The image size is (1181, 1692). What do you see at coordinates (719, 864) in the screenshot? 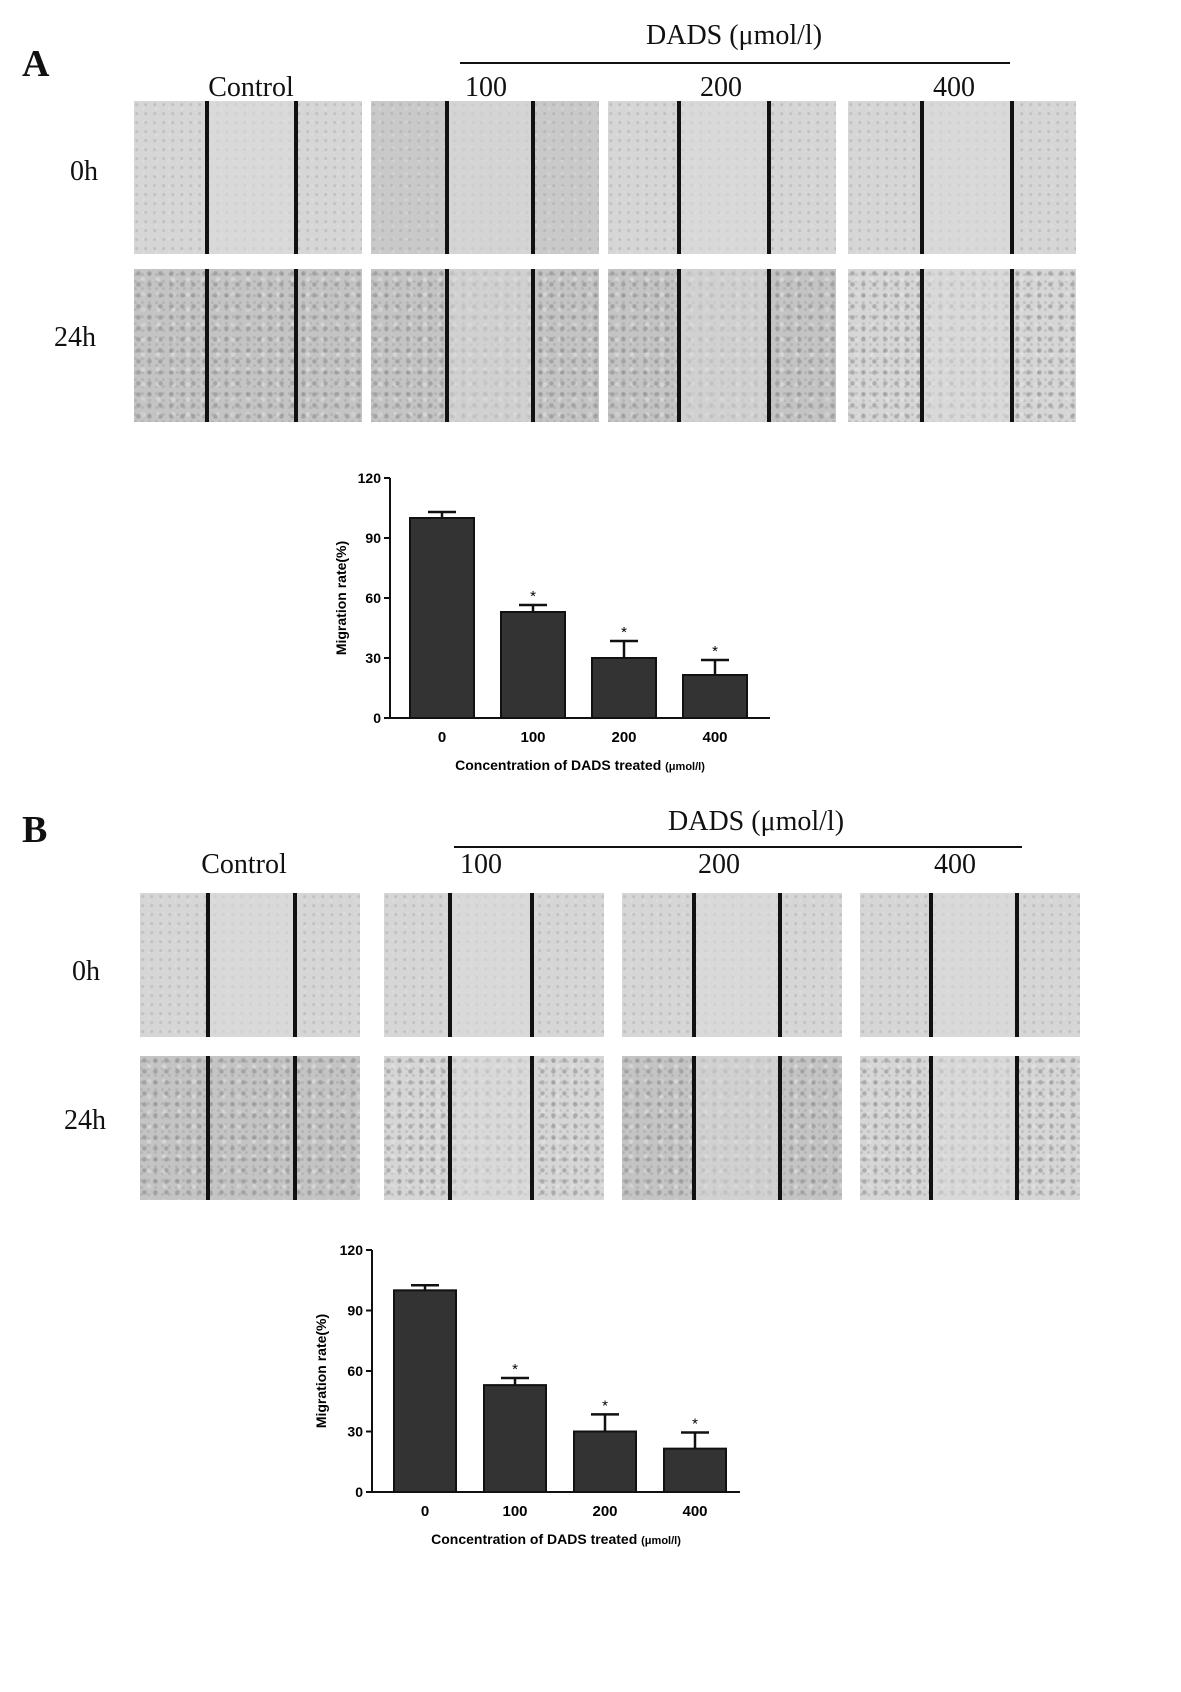
I see `column-label-200-b: 200` at bounding box center [719, 864].